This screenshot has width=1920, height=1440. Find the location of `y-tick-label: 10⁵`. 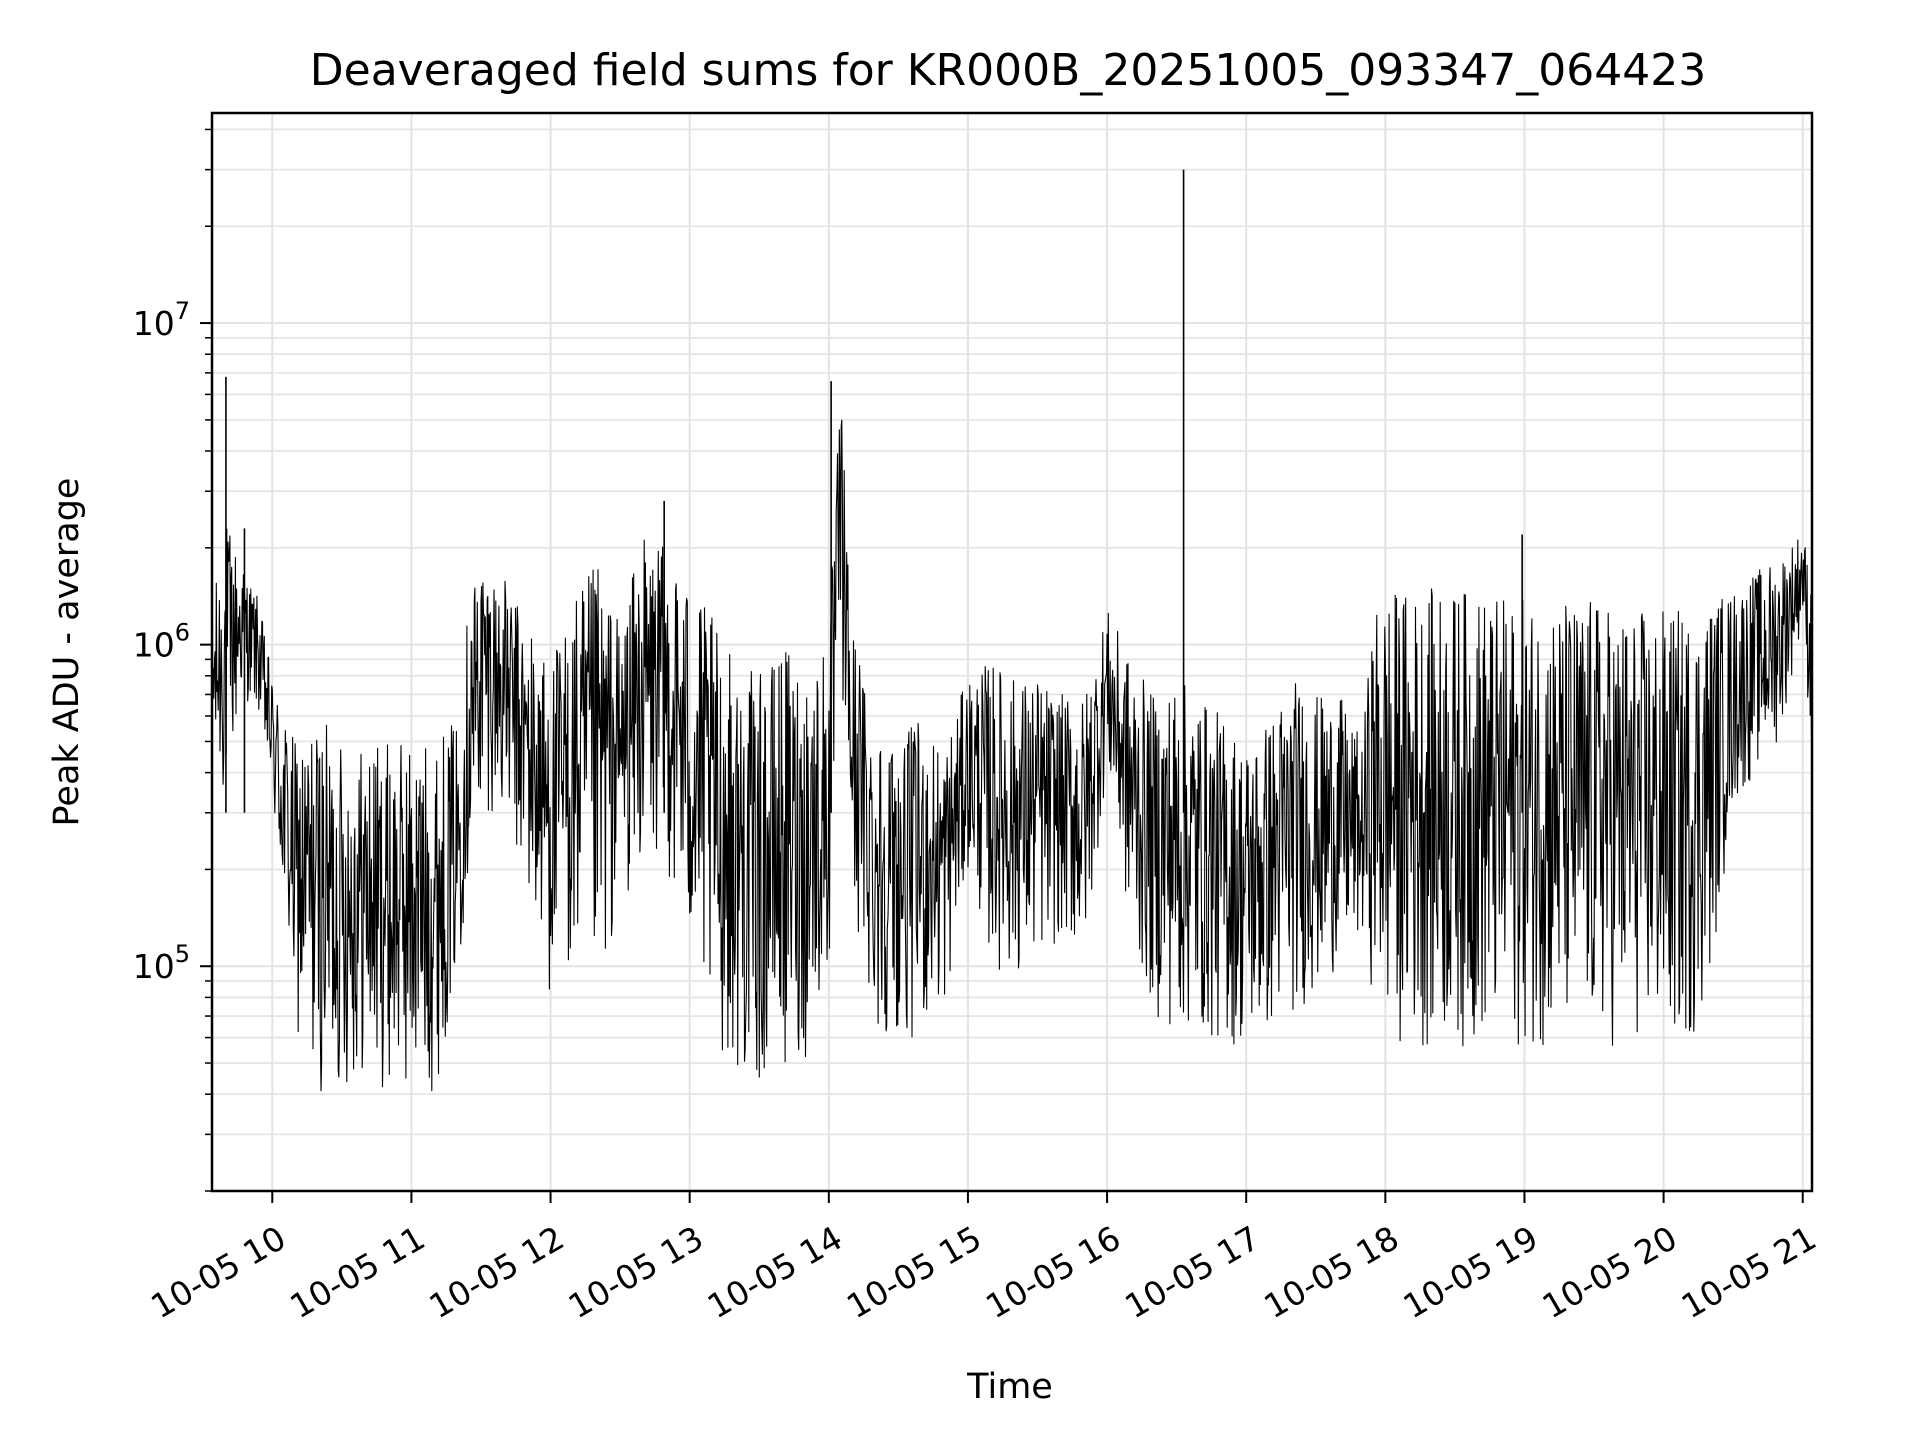

y-tick-label: 10⁵ is located at coordinates (161, 963).